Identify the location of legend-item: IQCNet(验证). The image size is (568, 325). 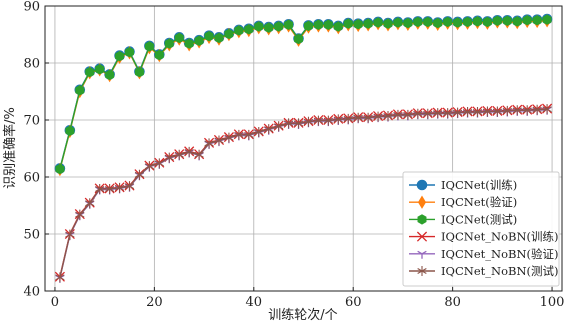
(463, 202).